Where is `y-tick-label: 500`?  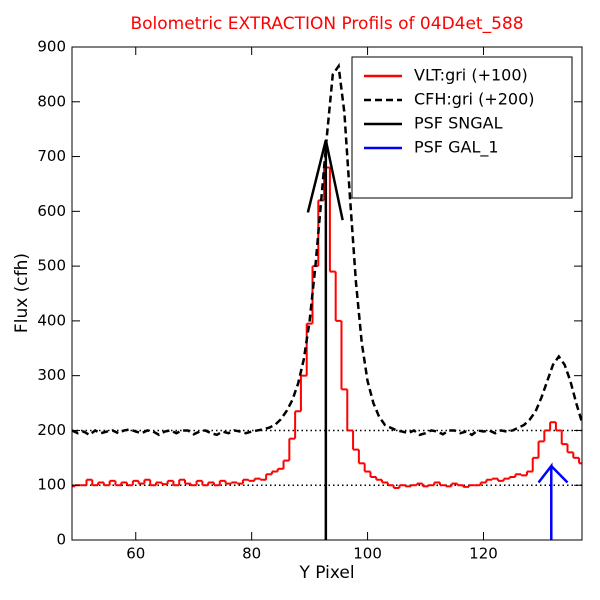
y-tick-label: 500 is located at coordinates (51, 266).